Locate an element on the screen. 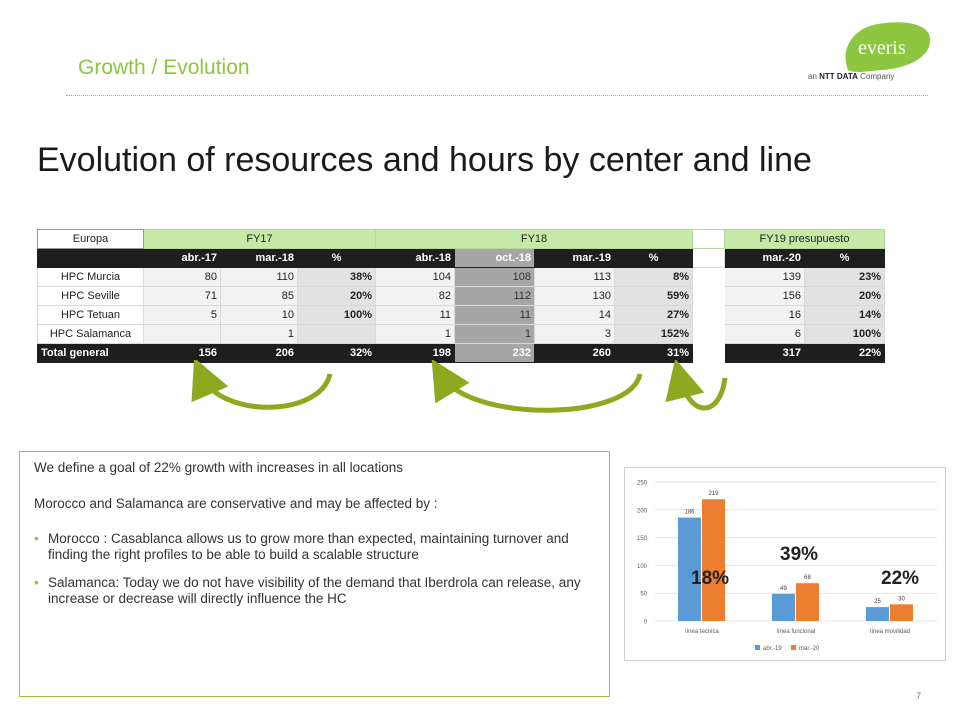 This screenshot has height=720, width=960. logo-tagline: an NTT DATA Company is located at coordinates (851, 76).